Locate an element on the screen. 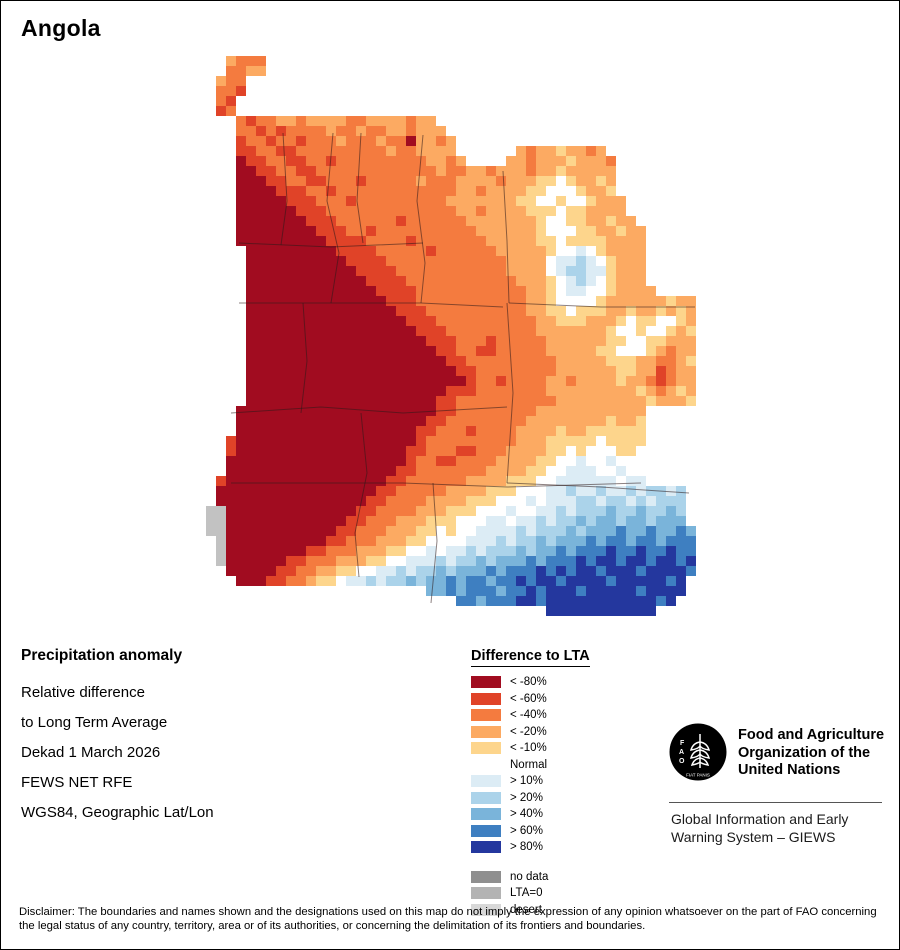 This screenshot has height=950, width=900. info-line: Relative difference is located at coordinates (83, 692).